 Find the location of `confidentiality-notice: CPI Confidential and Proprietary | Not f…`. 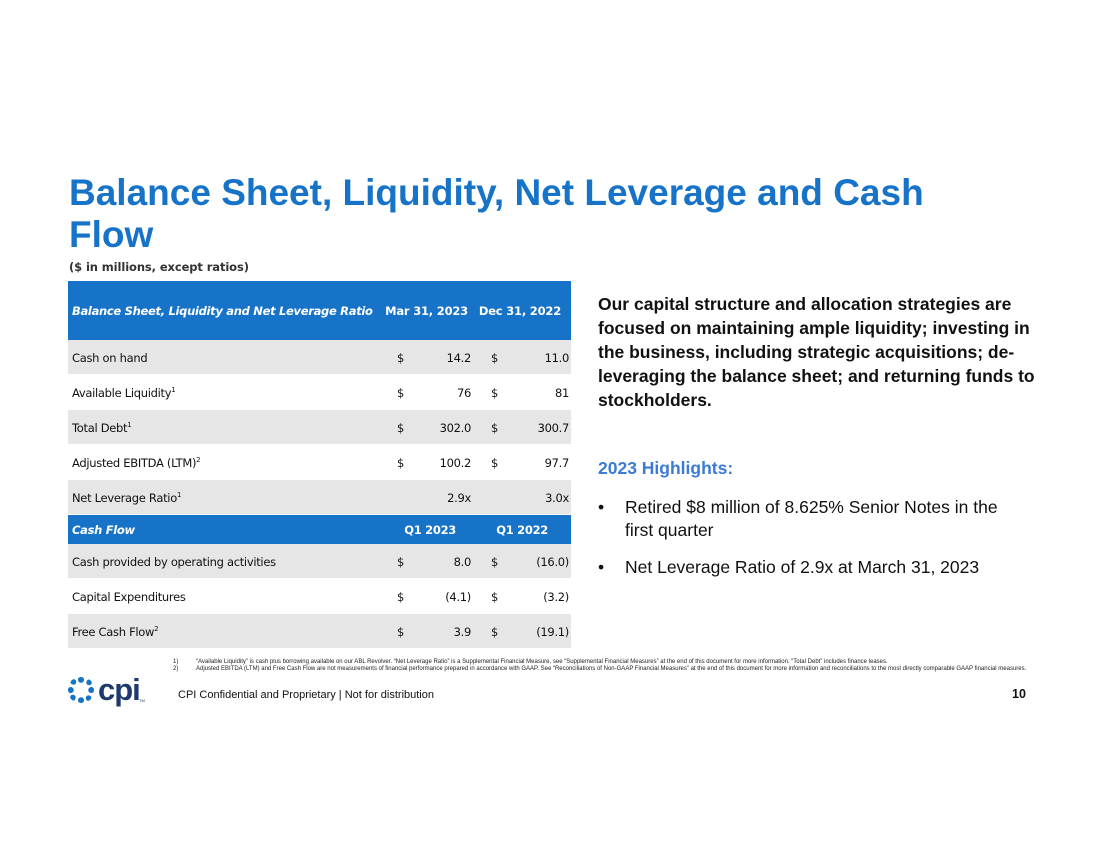

confidentiality-notice: CPI Confidential and Proprietary | Not f… is located at coordinates (306, 695).